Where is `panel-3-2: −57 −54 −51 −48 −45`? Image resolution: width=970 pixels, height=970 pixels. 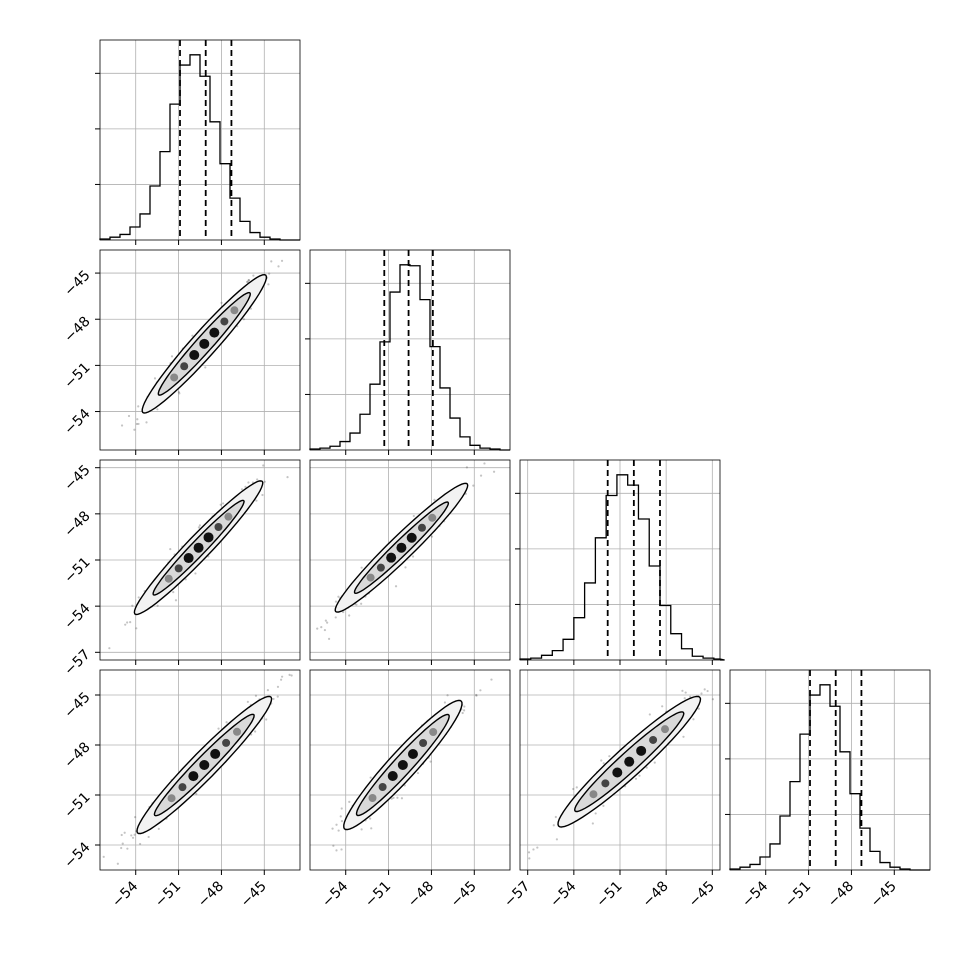 panel-3-2: −57 −54 −51 −48 −45 is located at coordinates (611, 790).